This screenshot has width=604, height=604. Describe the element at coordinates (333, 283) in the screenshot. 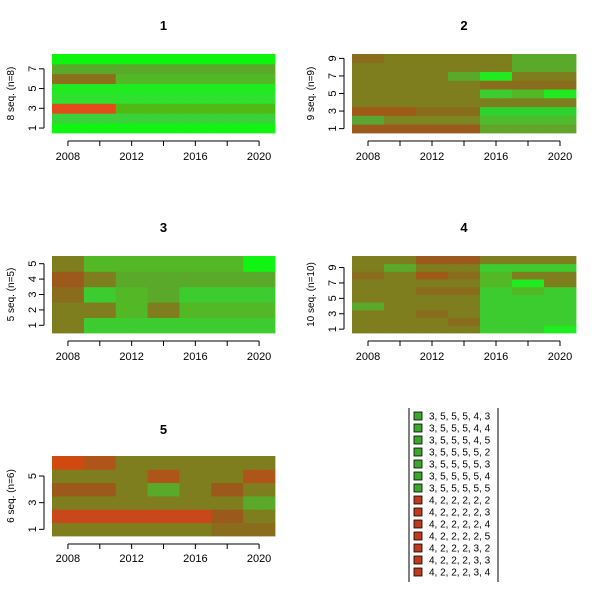

I see `y-tick-label: 7` at that location.